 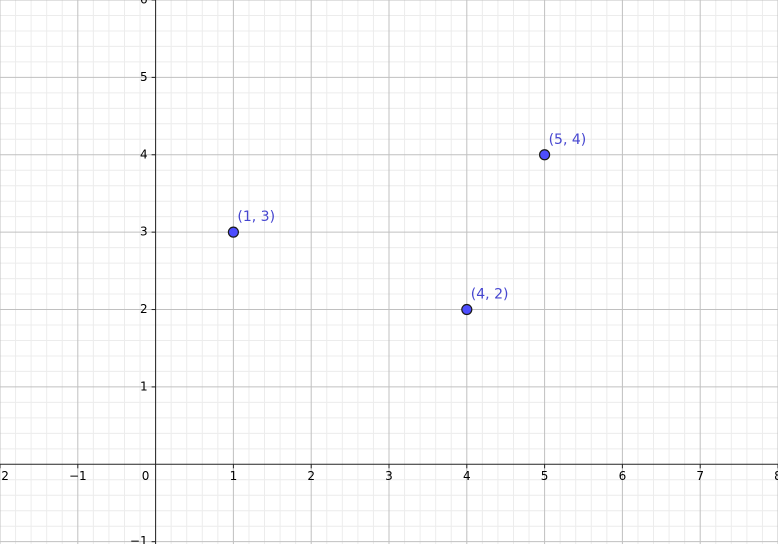 I want to click on x-tick-label: 0, so click(x=146, y=476).